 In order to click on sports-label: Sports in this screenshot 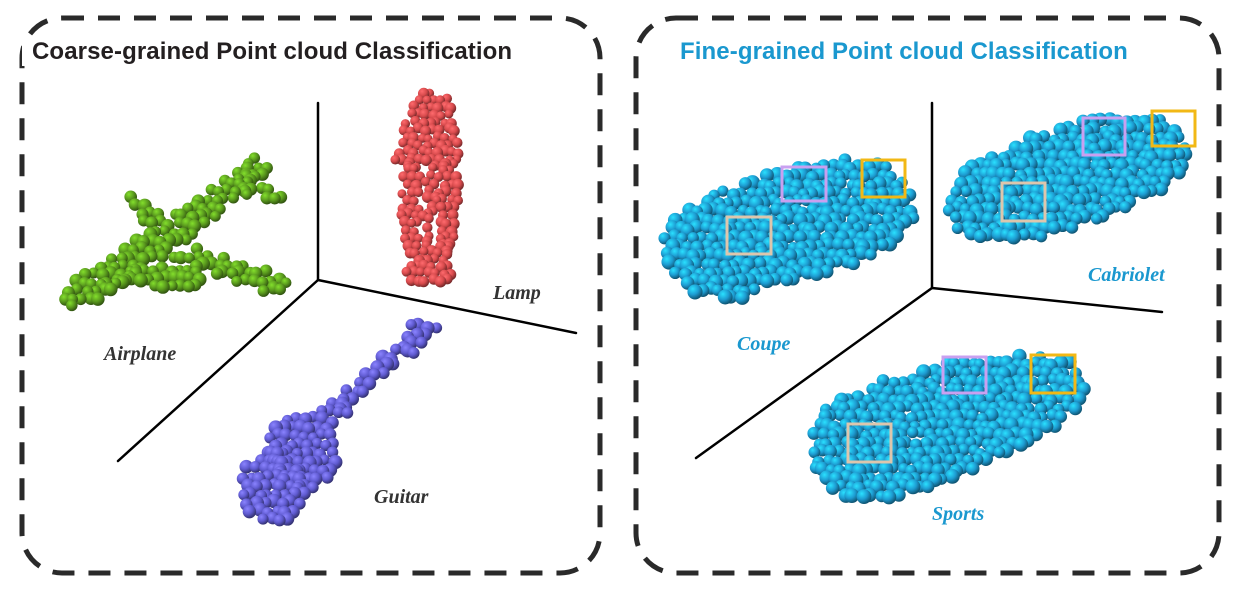, I will do `click(958, 514)`.